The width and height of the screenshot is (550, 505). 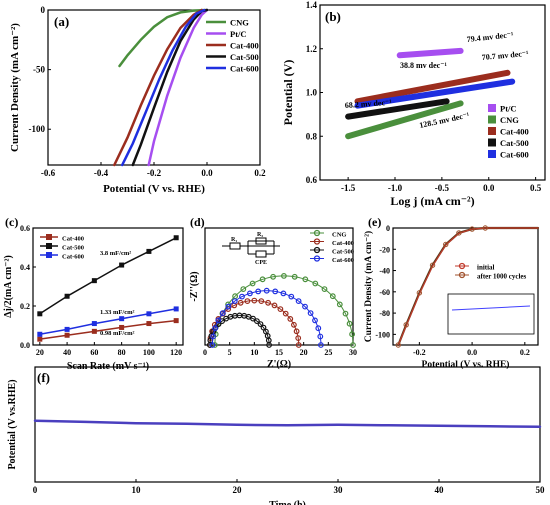 I want to click on panel-label: (f), so click(x=43, y=377).